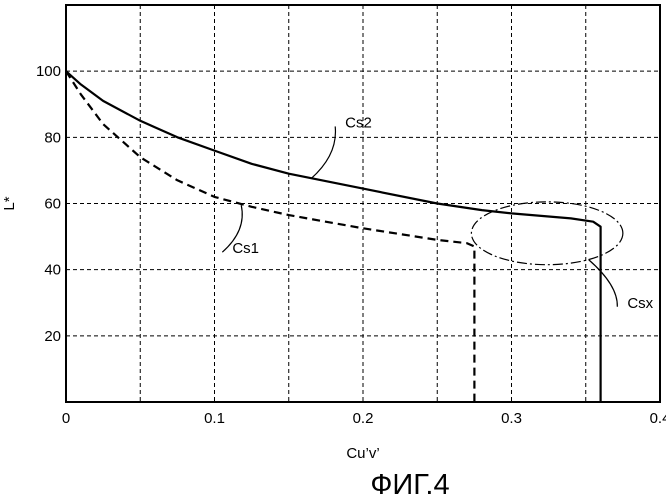 This screenshot has height=500, width=666. What do you see at coordinates (52, 204) in the screenshot?
I see `y-tick-label: 60` at bounding box center [52, 204].